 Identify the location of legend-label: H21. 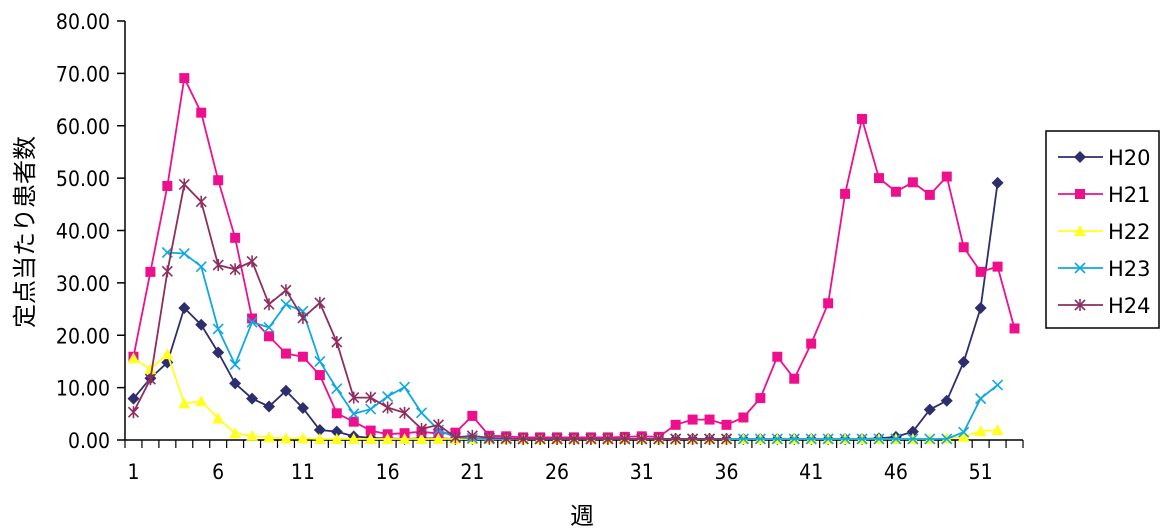
(1129, 195).